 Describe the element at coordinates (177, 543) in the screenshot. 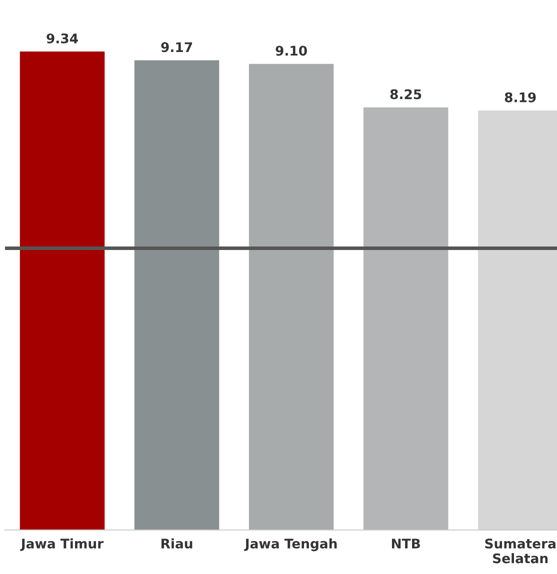

I see `x-tick-label: Riau` at that location.